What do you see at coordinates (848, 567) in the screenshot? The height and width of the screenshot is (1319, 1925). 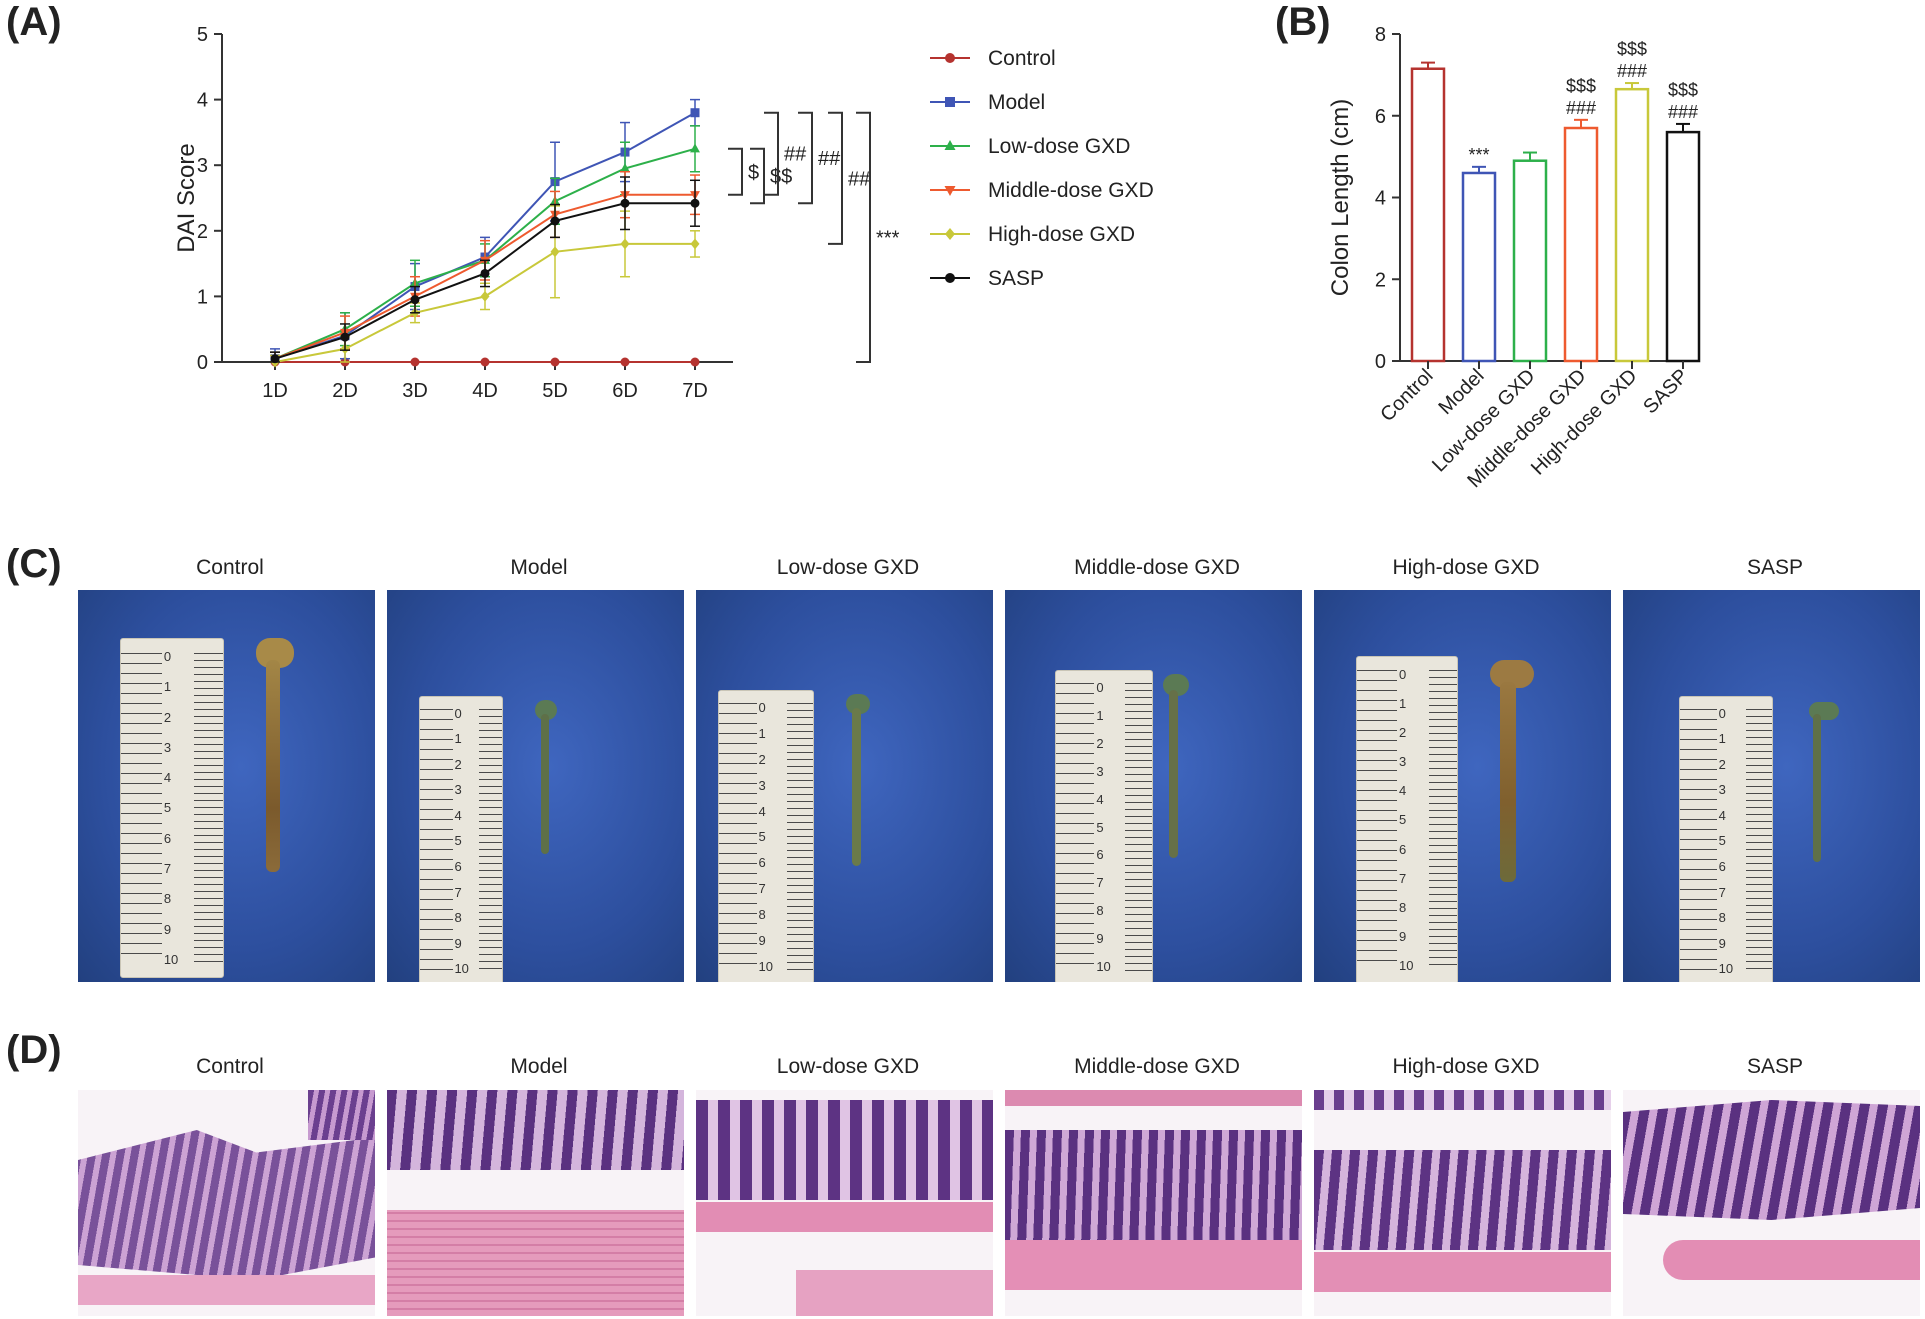 I see `photo-title-low-dose: Low-dose GXD` at bounding box center [848, 567].